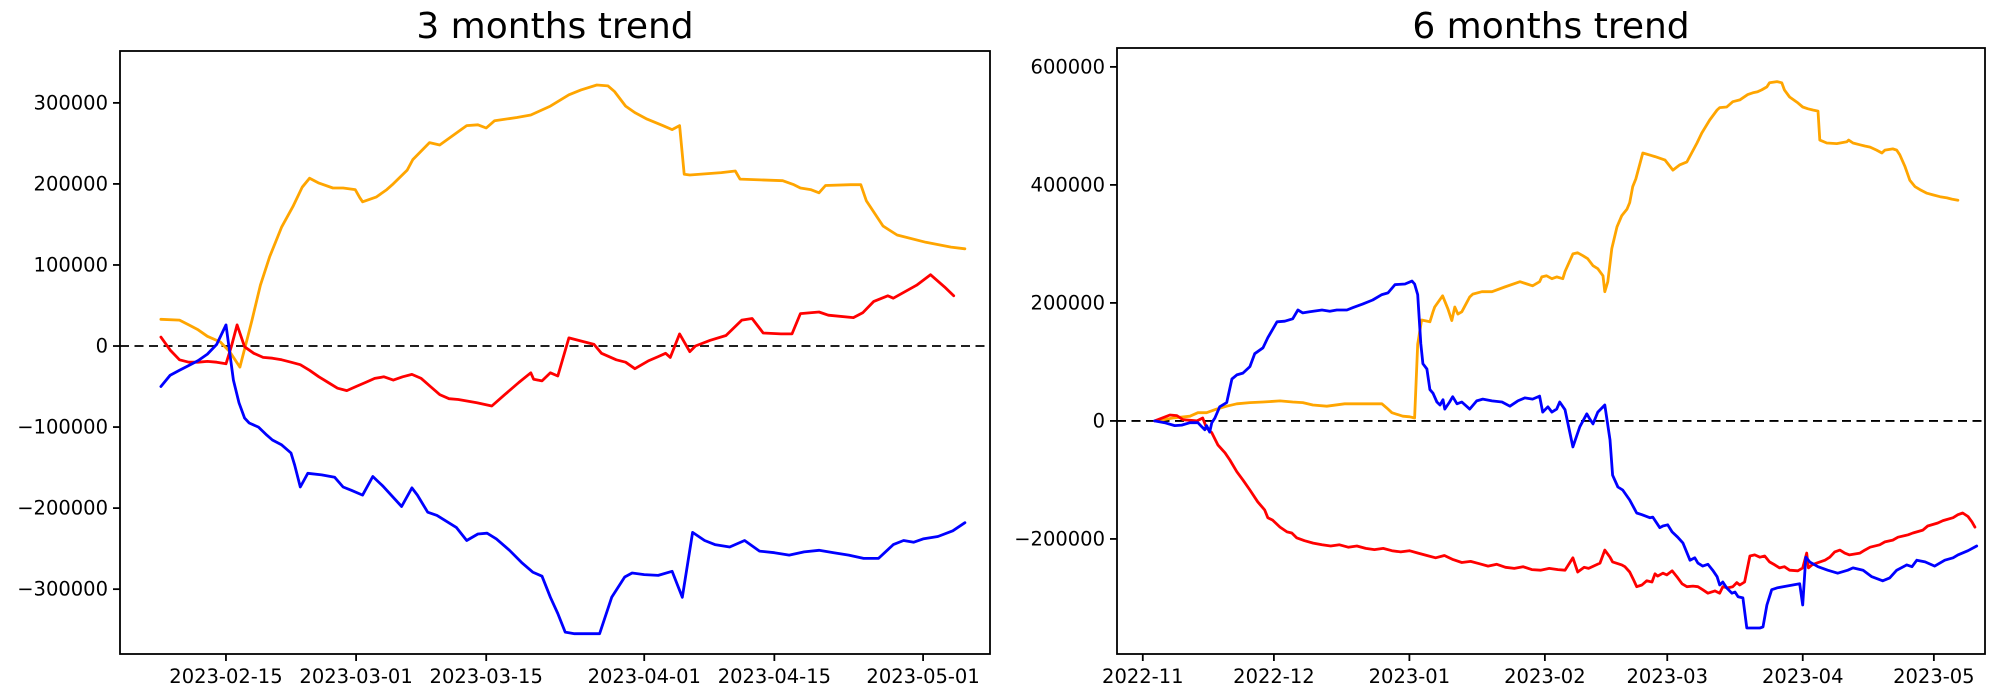 This screenshot has width=2000, height=700. Describe the element at coordinates (486, 676) in the screenshot. I see `x-tick-label: 2023-03-15` at that location.